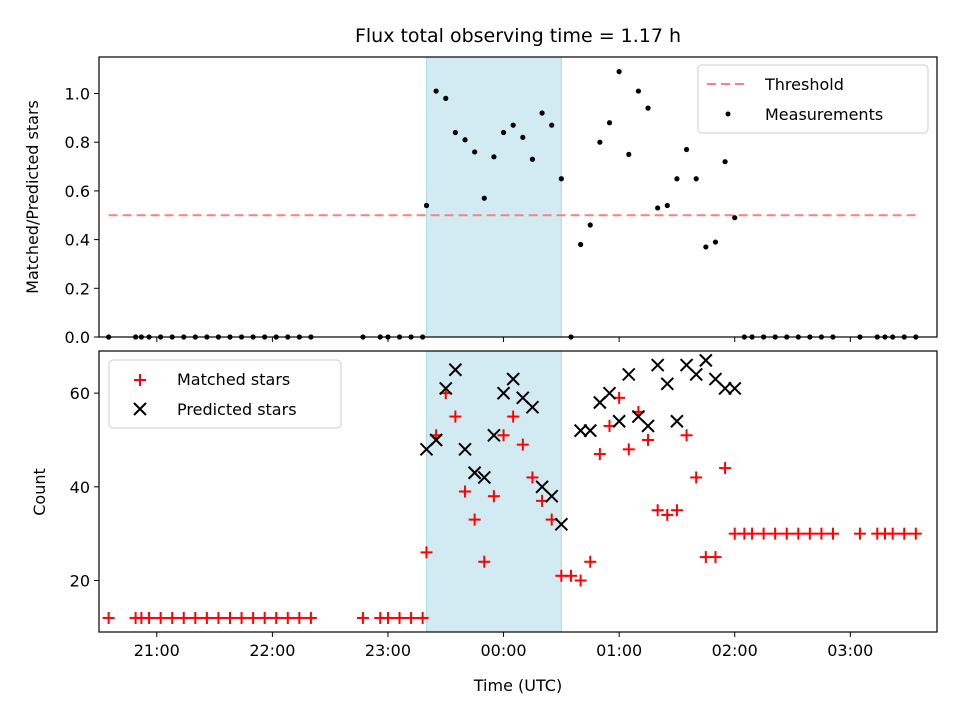  I want to click on predicted-stars-points, so click(580, 442).